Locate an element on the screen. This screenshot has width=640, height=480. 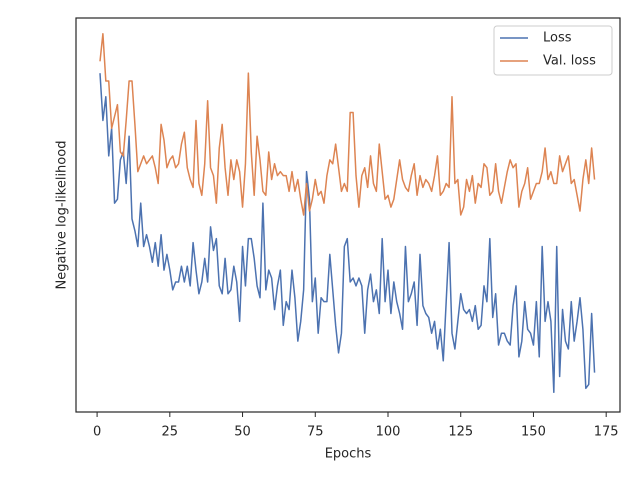
x-tick-label: 100 is located at coordinates (388, 432).